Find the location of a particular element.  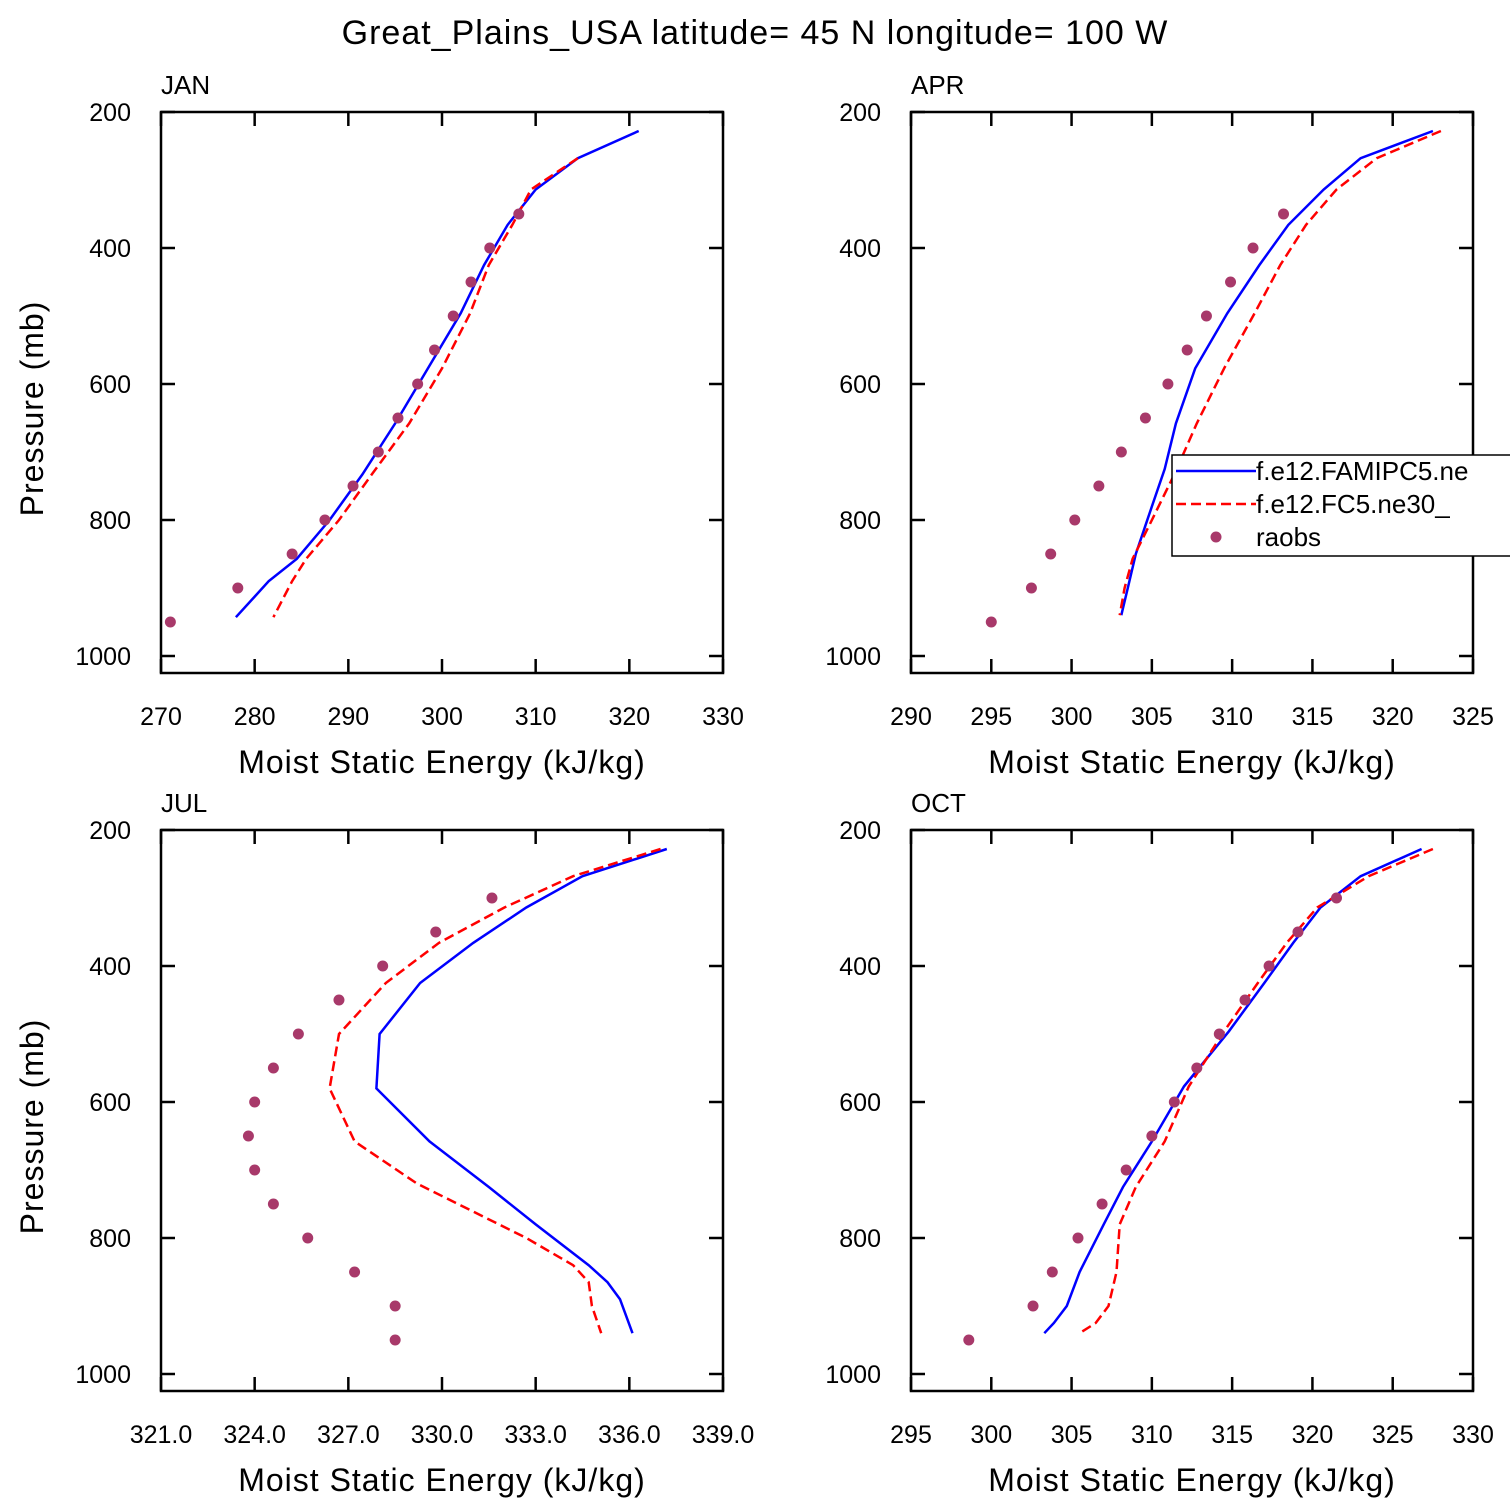

legend-label: raobs is located at coordinates (1288, 537).